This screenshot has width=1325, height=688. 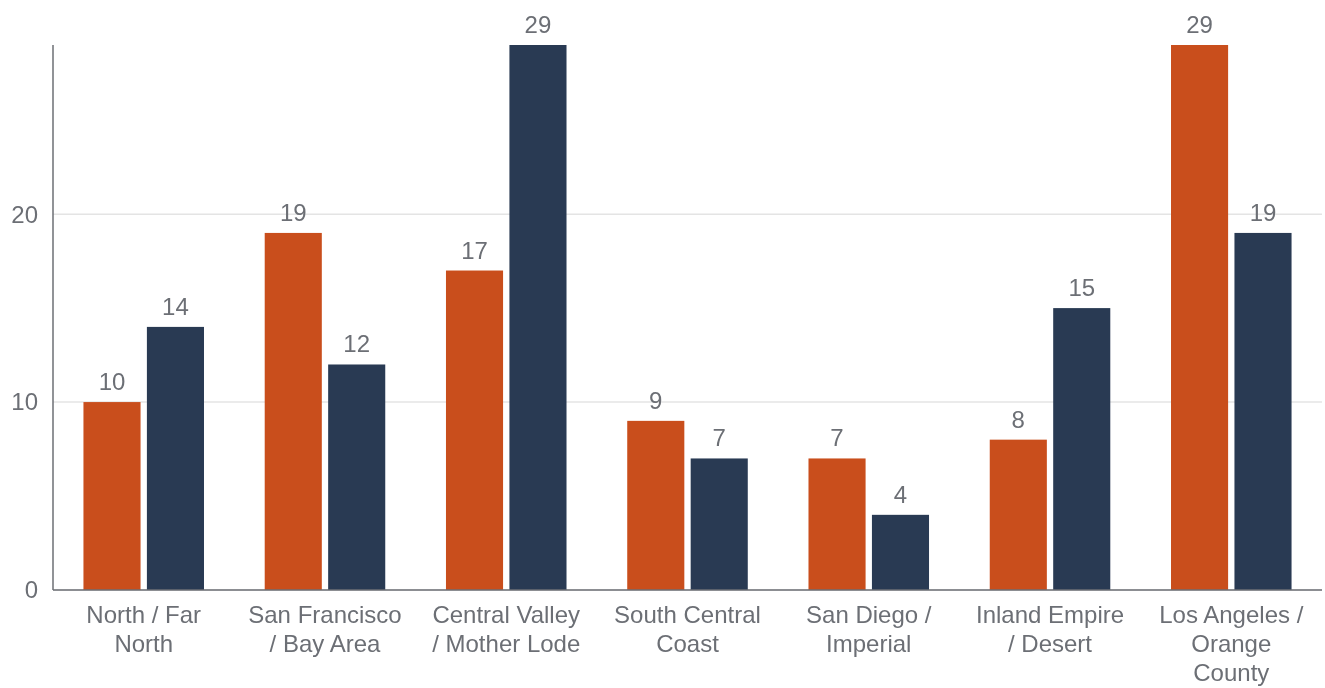 What do you see at coordinates (869, 629) in the screenshot?
I see `x-tick-label: San Diego / Imperial` at bounding box center [869, 629].